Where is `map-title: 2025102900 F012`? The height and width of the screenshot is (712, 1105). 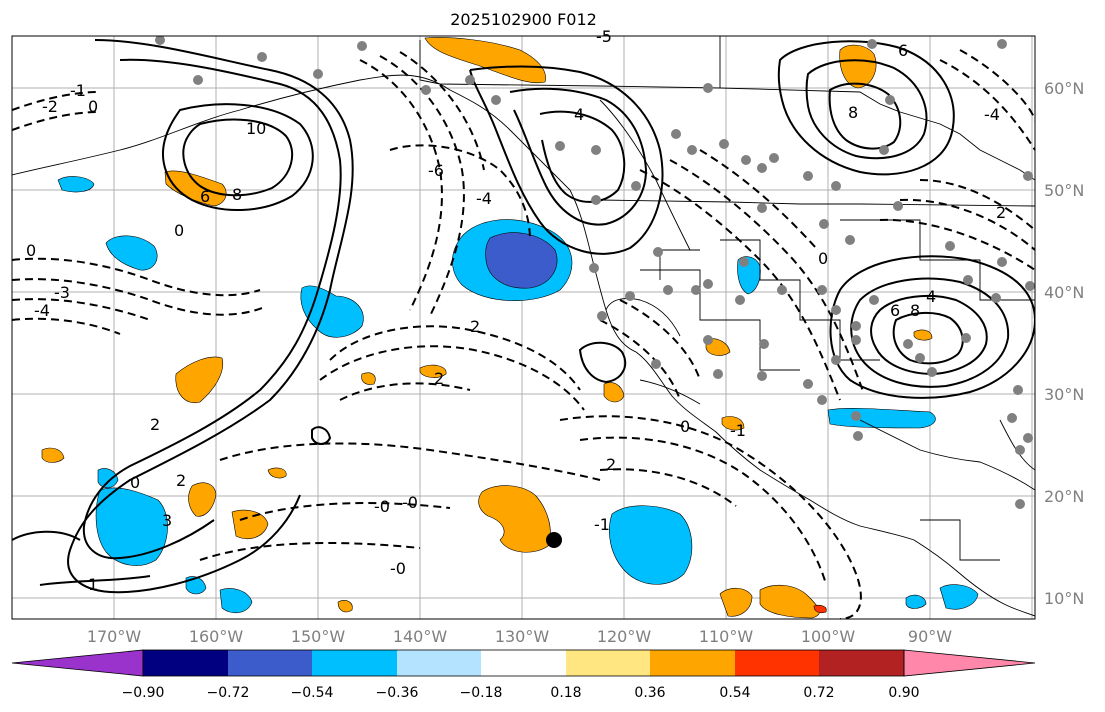
map-title: 2025102900 F012 is located at coordinates (523, 19).